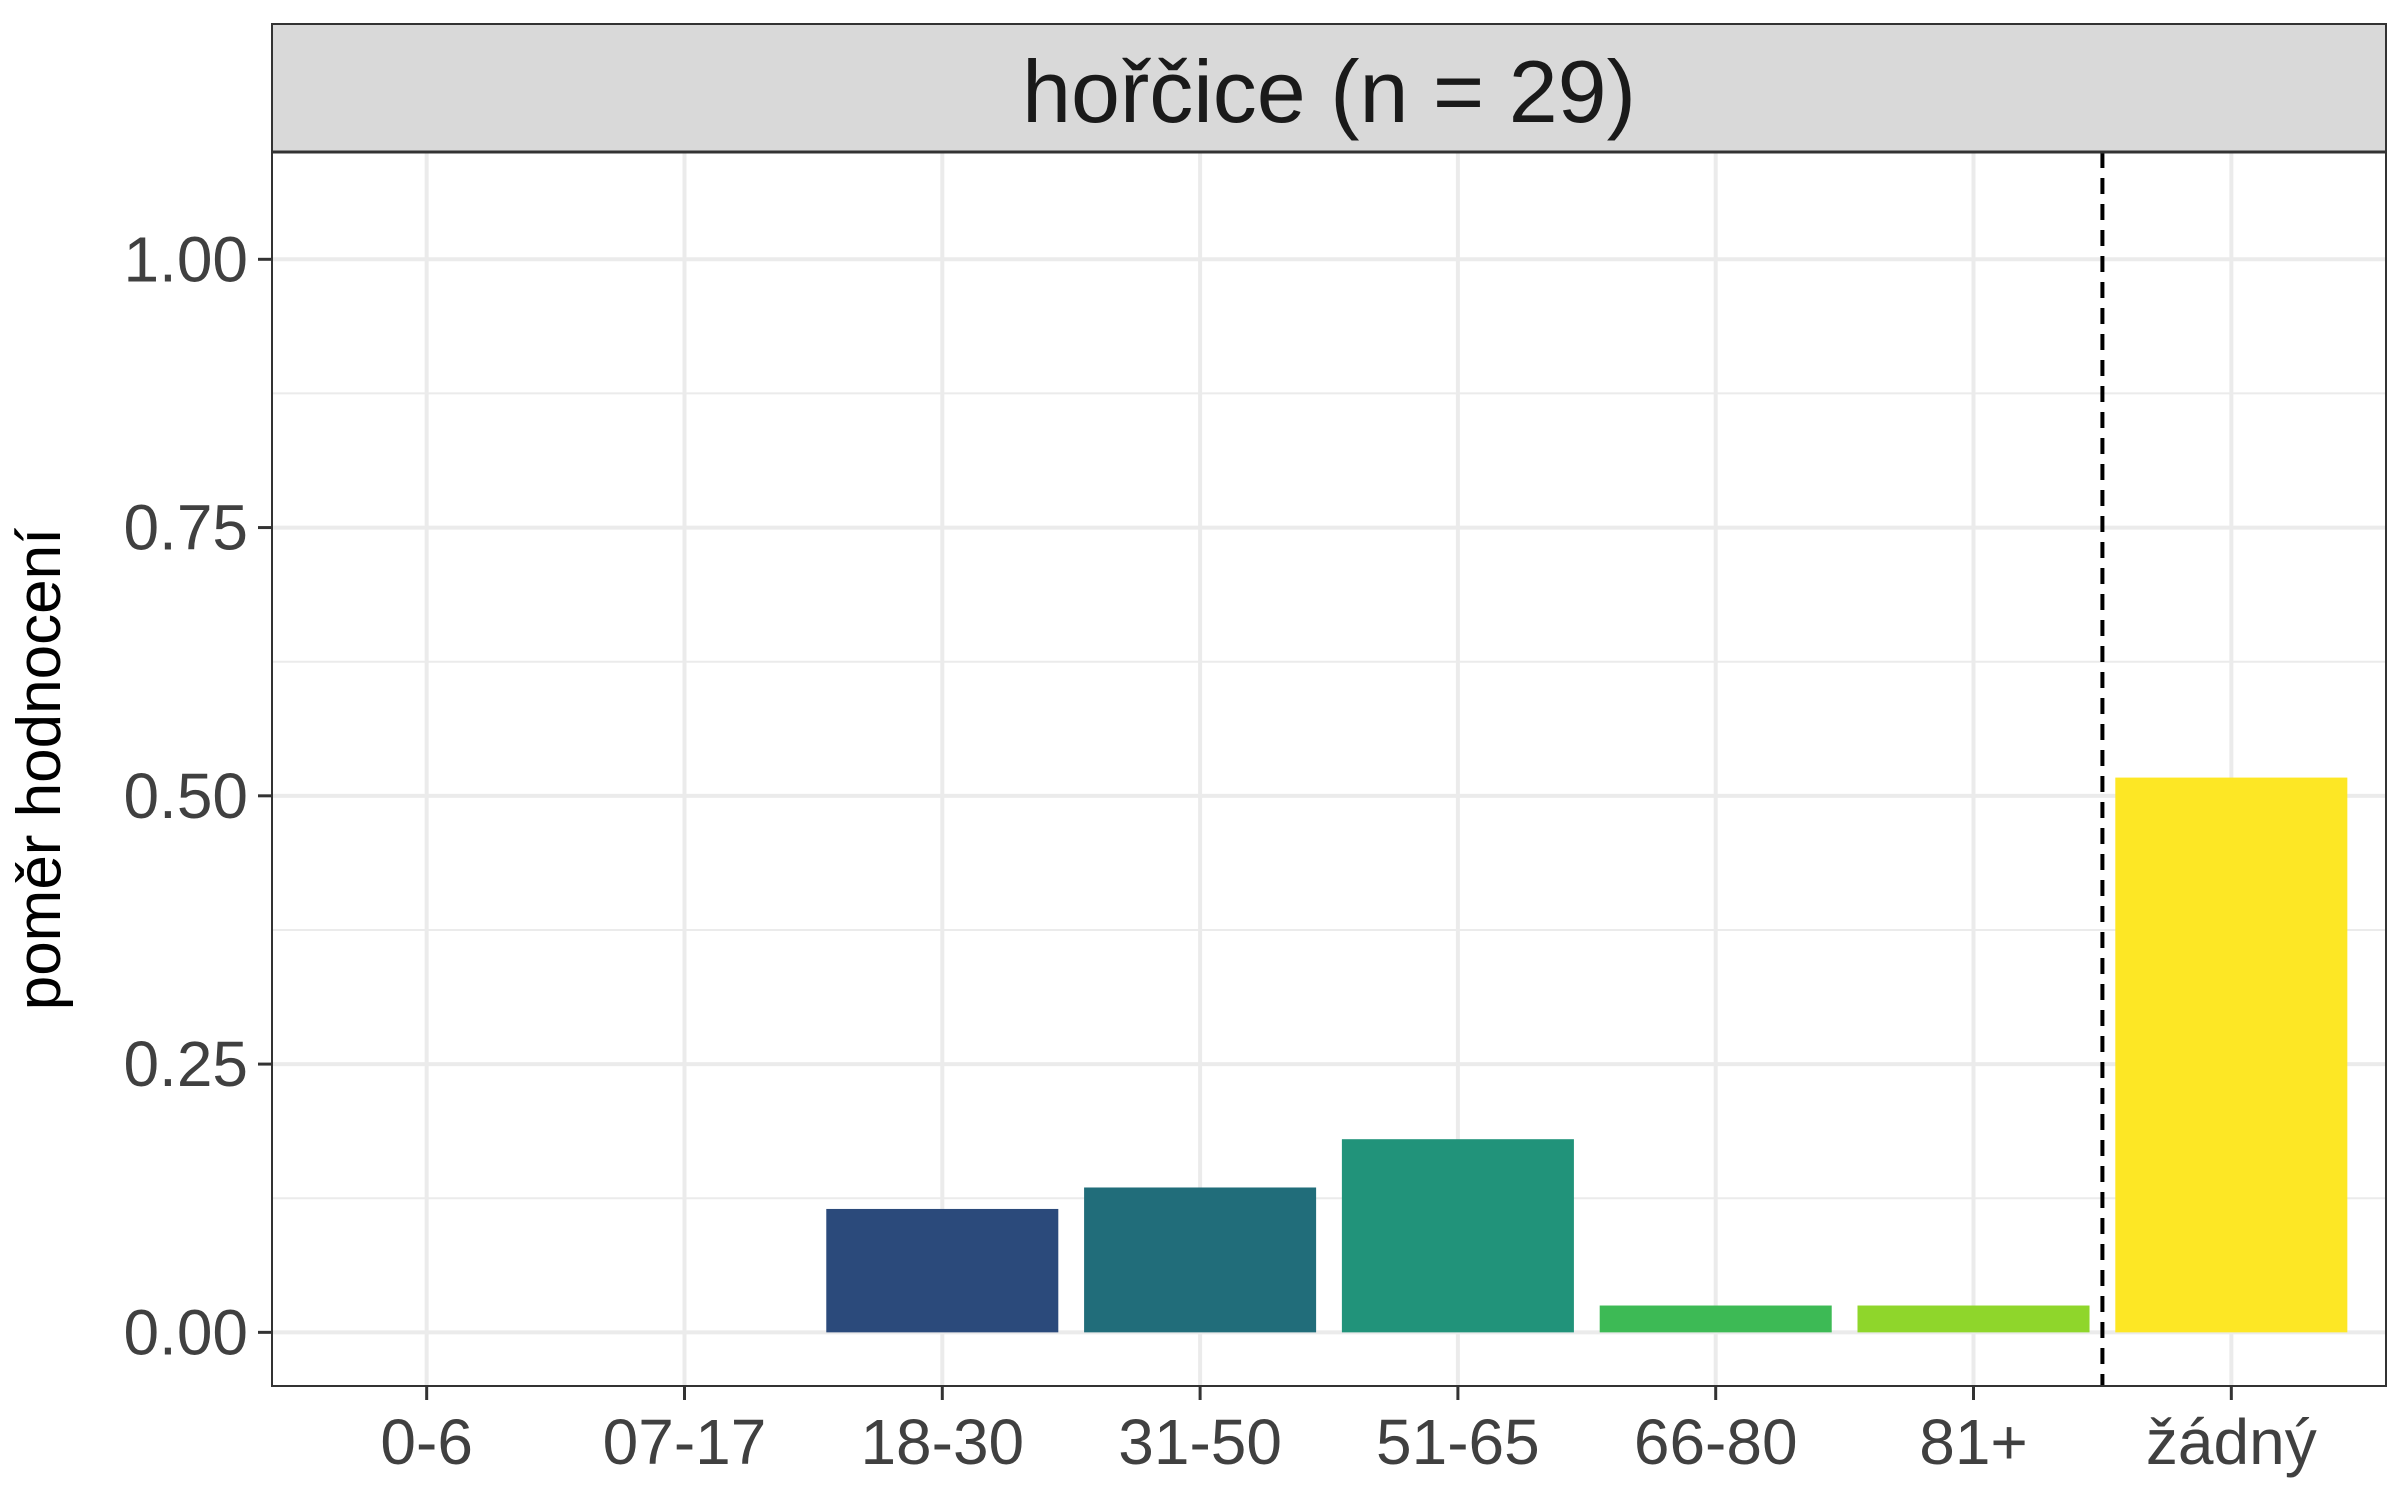 Image resolution: width=2400 pixels, height=1500 pixels. What do you see at coordinates (1458, 1442) in the screenshot?
I see `x-tick-label: 51-65` at bounding box center [1458, 1442].